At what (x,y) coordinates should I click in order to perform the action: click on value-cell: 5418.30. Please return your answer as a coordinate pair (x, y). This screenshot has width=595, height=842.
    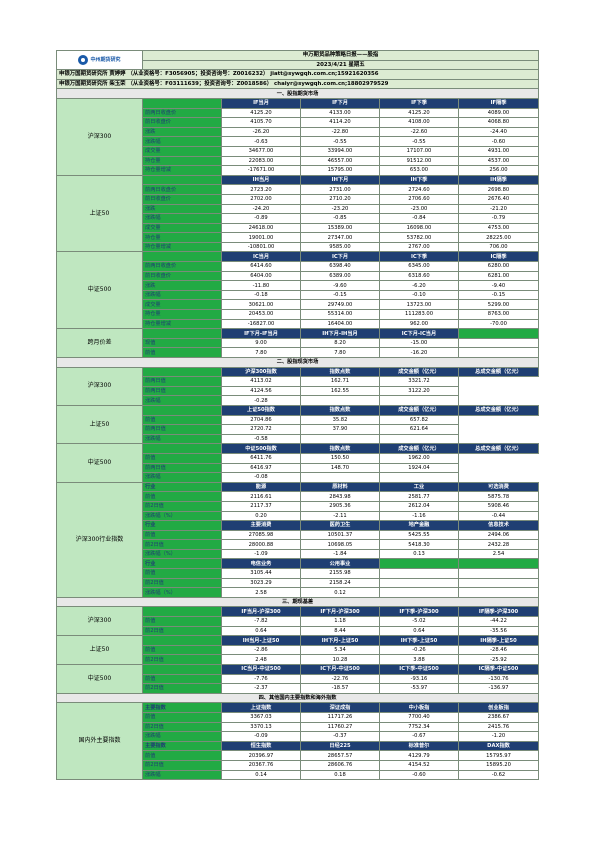
    Looking at the image, I should click on (419, 544).